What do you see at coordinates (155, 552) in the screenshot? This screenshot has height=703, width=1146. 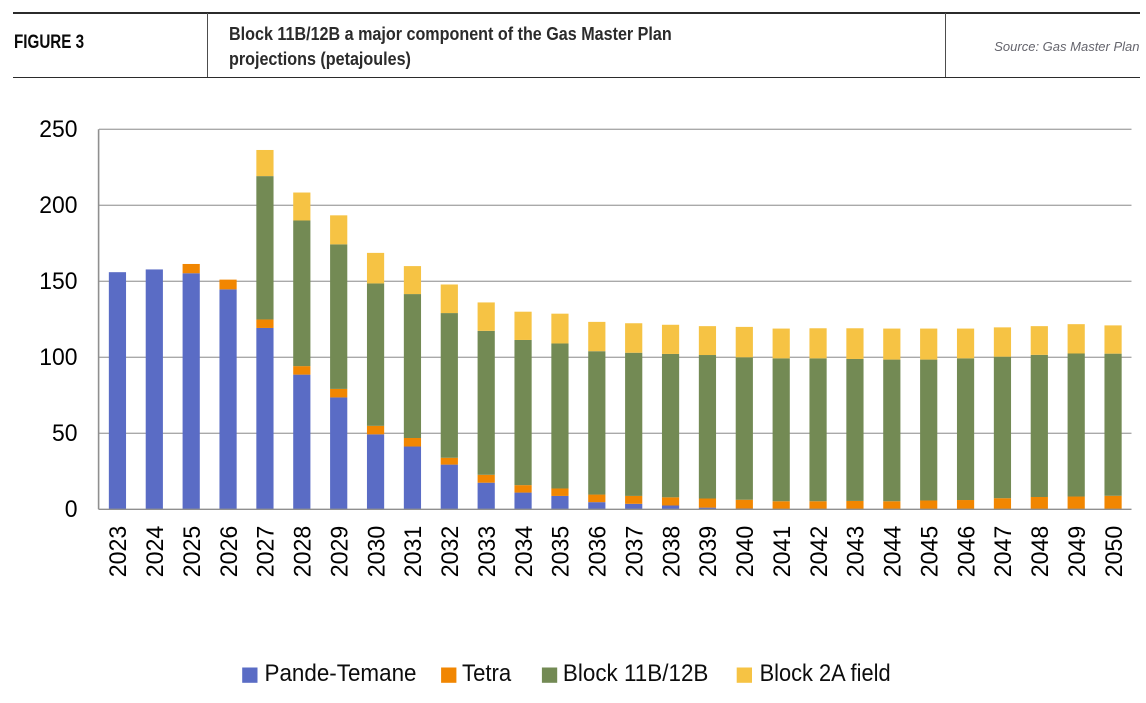 I see `svg-text: 2024` at bounding box center [155, 552].